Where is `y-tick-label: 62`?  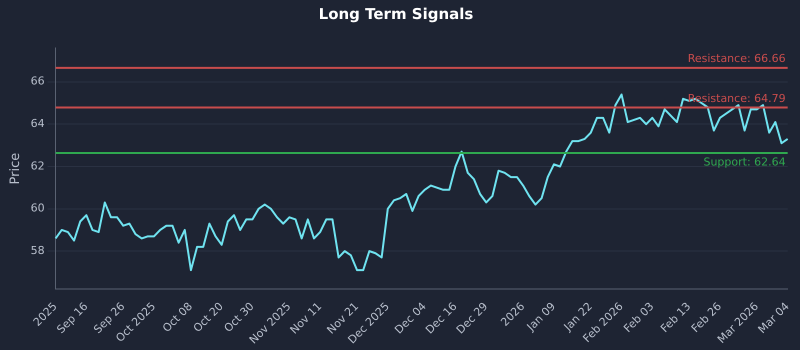 y-tick-label: 62 is located at coordinates (37, 165).